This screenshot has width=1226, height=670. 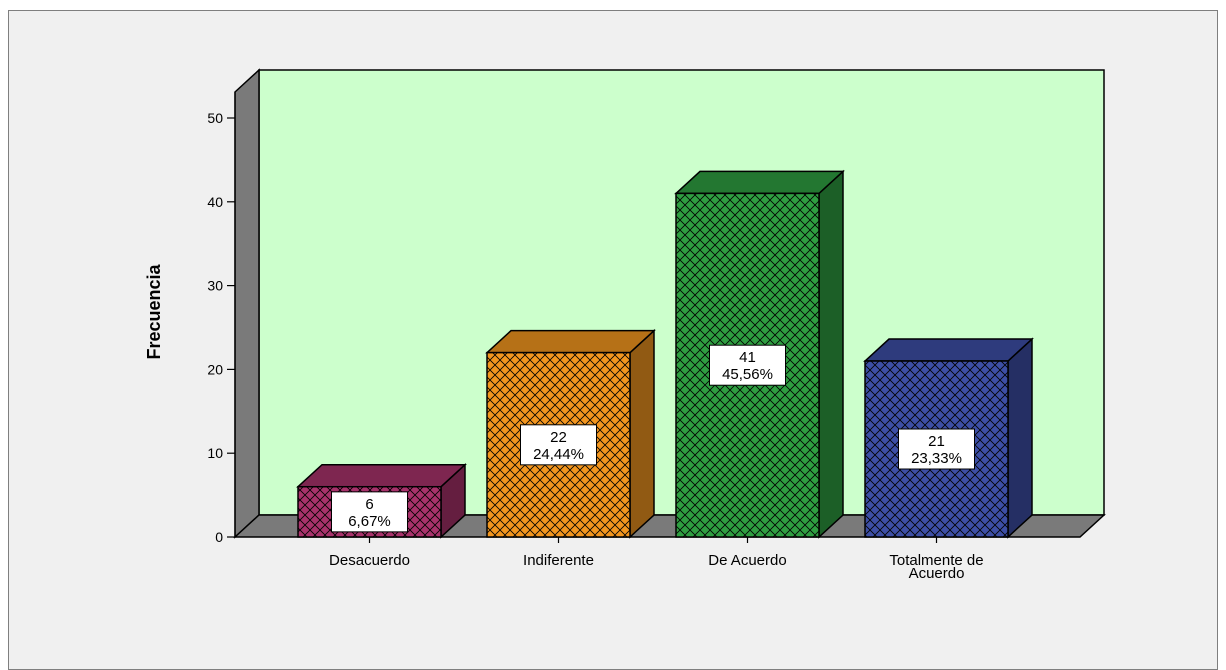 What do you see at coordinates (219, 537) in the screenshot?
I see `y-tick-label: 0` at bounding box center [219, 537].